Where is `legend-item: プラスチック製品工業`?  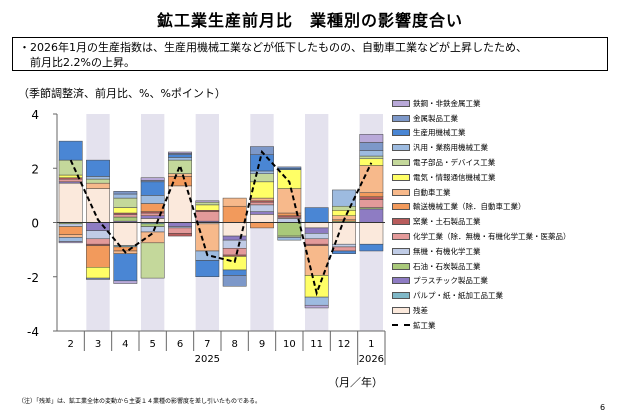
legend-item: プラスチック製品工業 is located at coordinates (481, 281).